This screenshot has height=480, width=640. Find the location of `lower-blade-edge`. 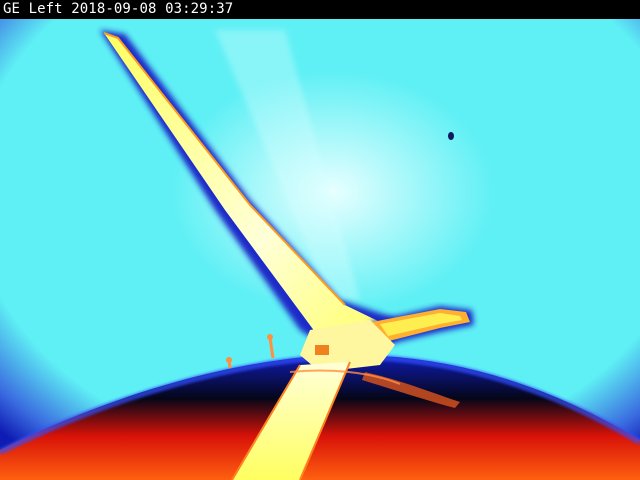

lower-blade-edge is located at coordinates (291, 420).